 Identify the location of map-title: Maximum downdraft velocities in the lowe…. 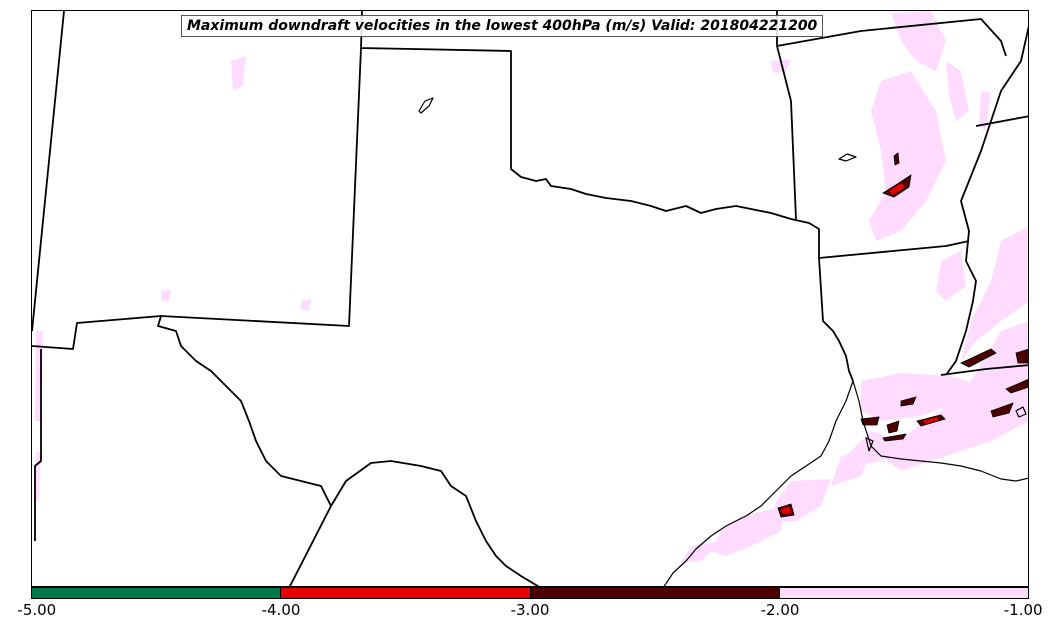
(502, 26).